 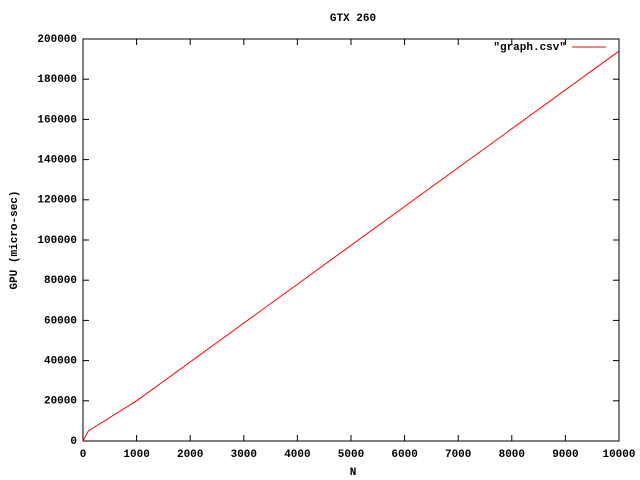 I want to click on x-tick-label: 7000, so click(x=458, y=455).